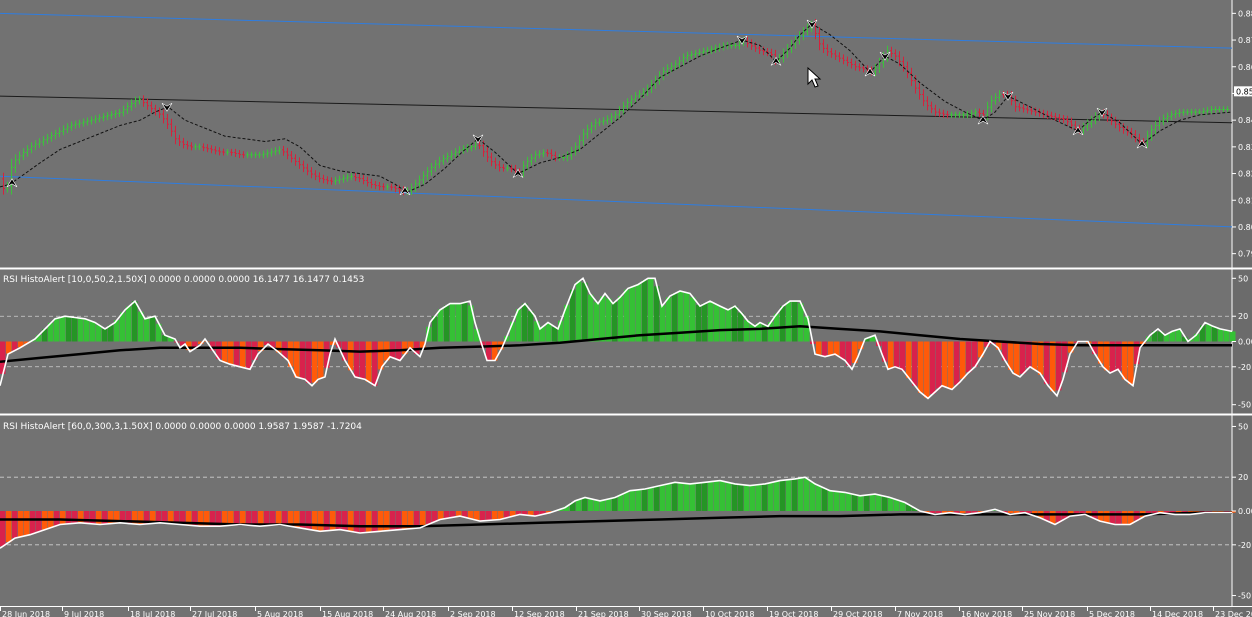  I want to click on time-tick-label: 24 Aug 2018, so click(410, 613).